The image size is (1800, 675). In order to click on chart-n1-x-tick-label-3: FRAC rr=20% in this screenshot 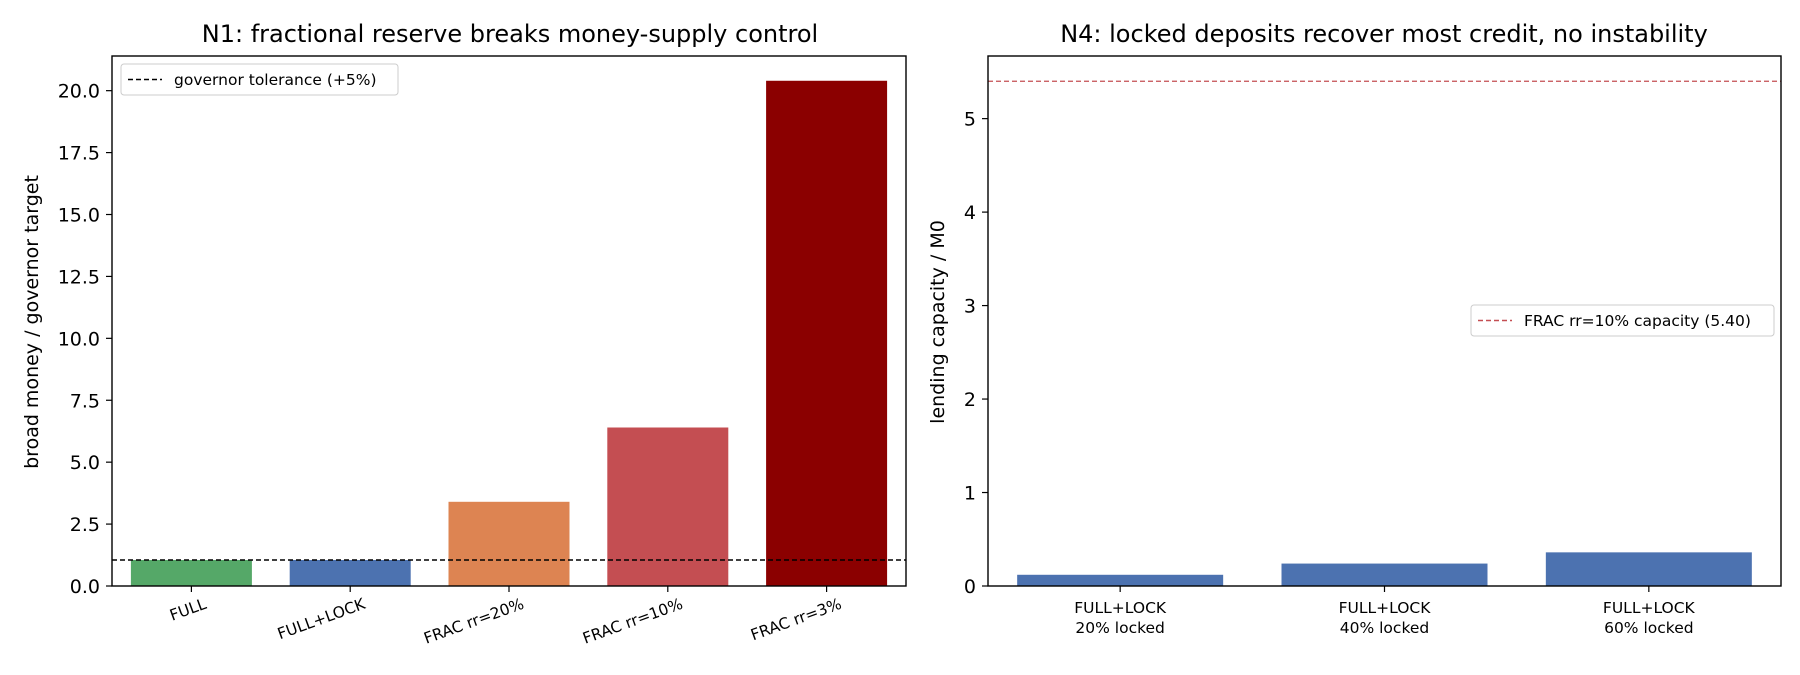, I will do `click(473, 621)`.